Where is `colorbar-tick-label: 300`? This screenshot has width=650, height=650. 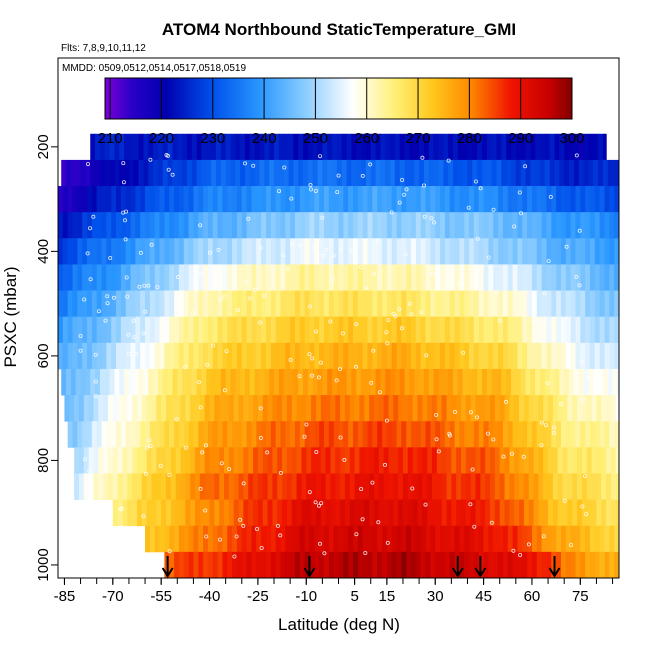 colorbar-tick-label: 300 is located at coordinates (571, 138).